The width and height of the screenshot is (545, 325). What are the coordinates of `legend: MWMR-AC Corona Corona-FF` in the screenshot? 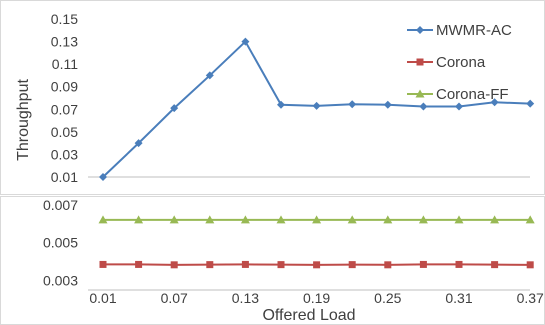 It's located at (459, 62).